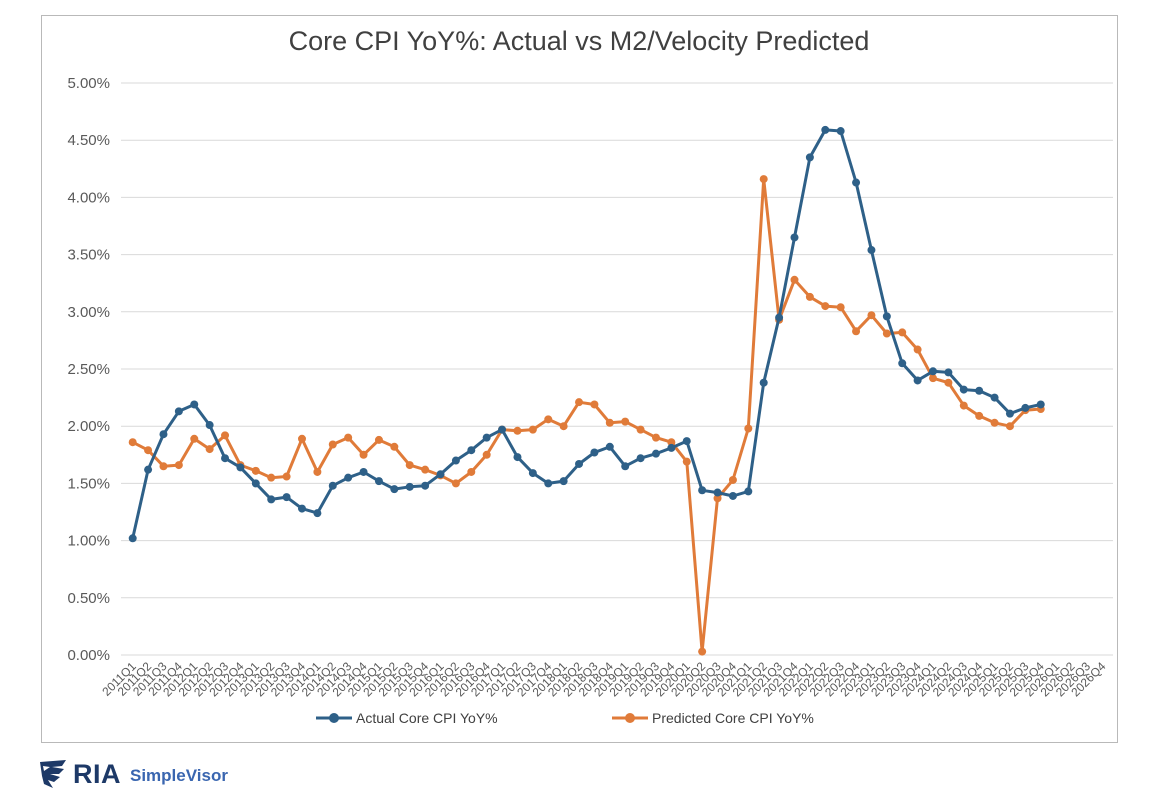 The image size is (1170, 802). What do you see at coordinates (88, 197) in the screenshot?
I see `y-tick-label: 4.00%` at bounding box center [88, 197].